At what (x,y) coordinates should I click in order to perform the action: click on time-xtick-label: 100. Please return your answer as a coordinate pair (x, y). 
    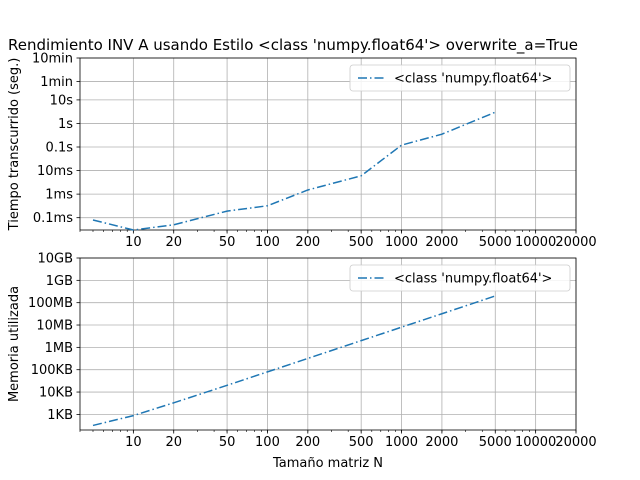
    Looking at the image, I should click on (267, 242).